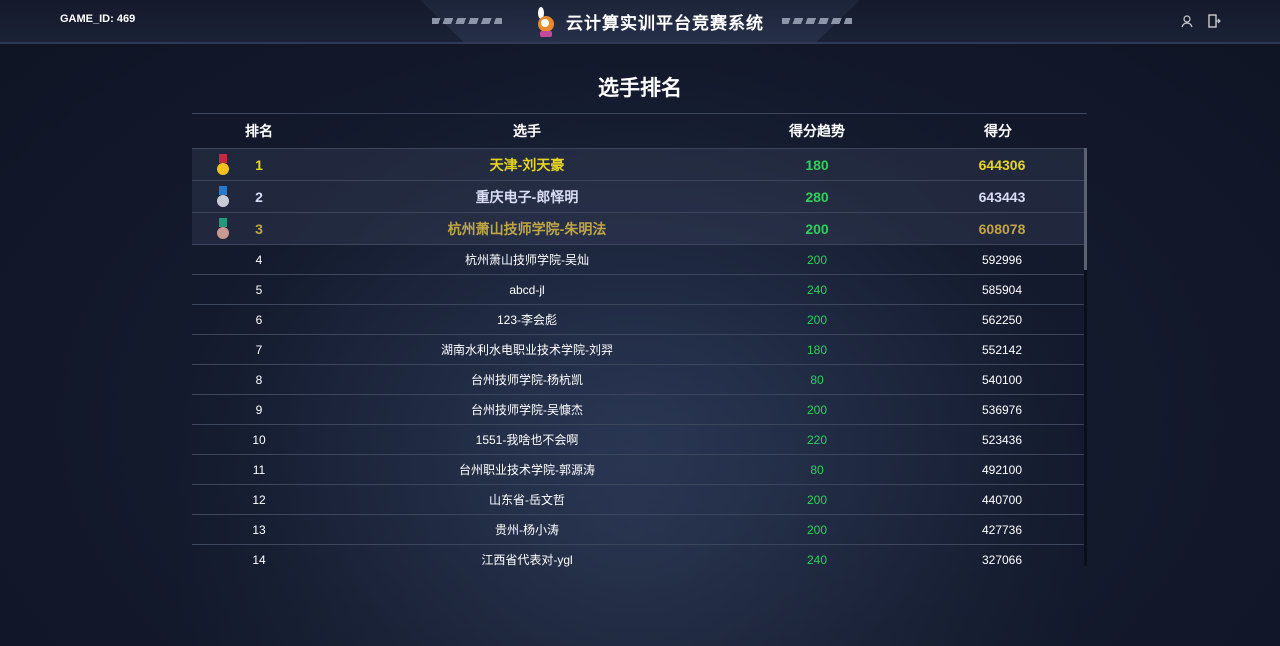 Image resolution: width=1280 pixels, height=646 pixels. What do you see at coordinates (259, 469) in the screenshot?
I see `rank: 11` at bounding box center [259, 469].